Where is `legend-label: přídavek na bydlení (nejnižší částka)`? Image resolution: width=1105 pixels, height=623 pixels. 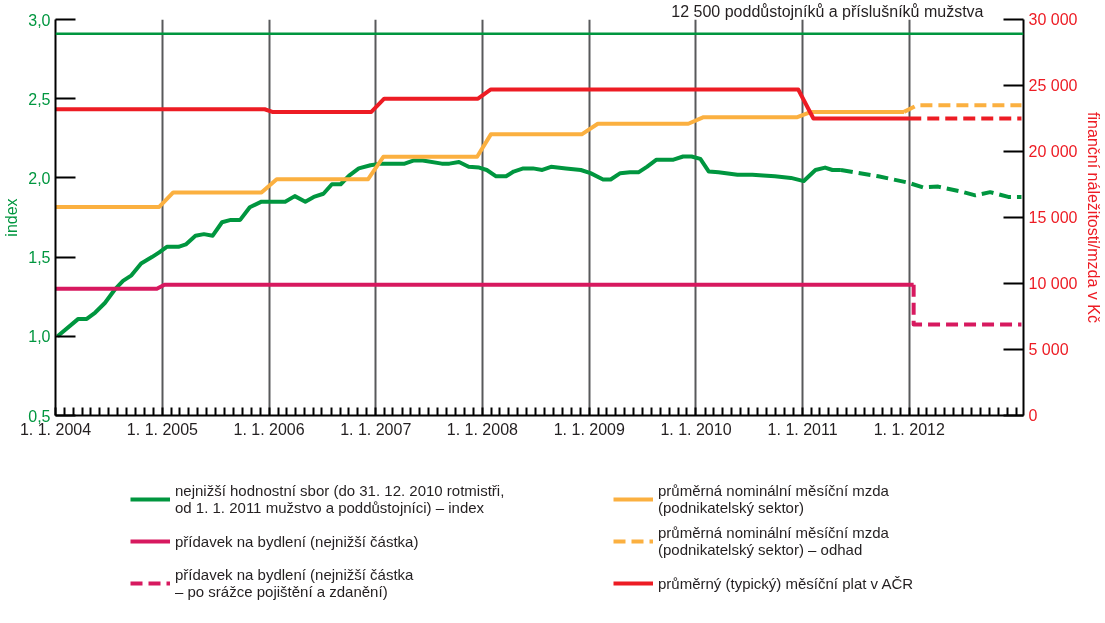 legend-label: přídavek na bydlení (nejnižší částka) is located at coordinates (297, 541).